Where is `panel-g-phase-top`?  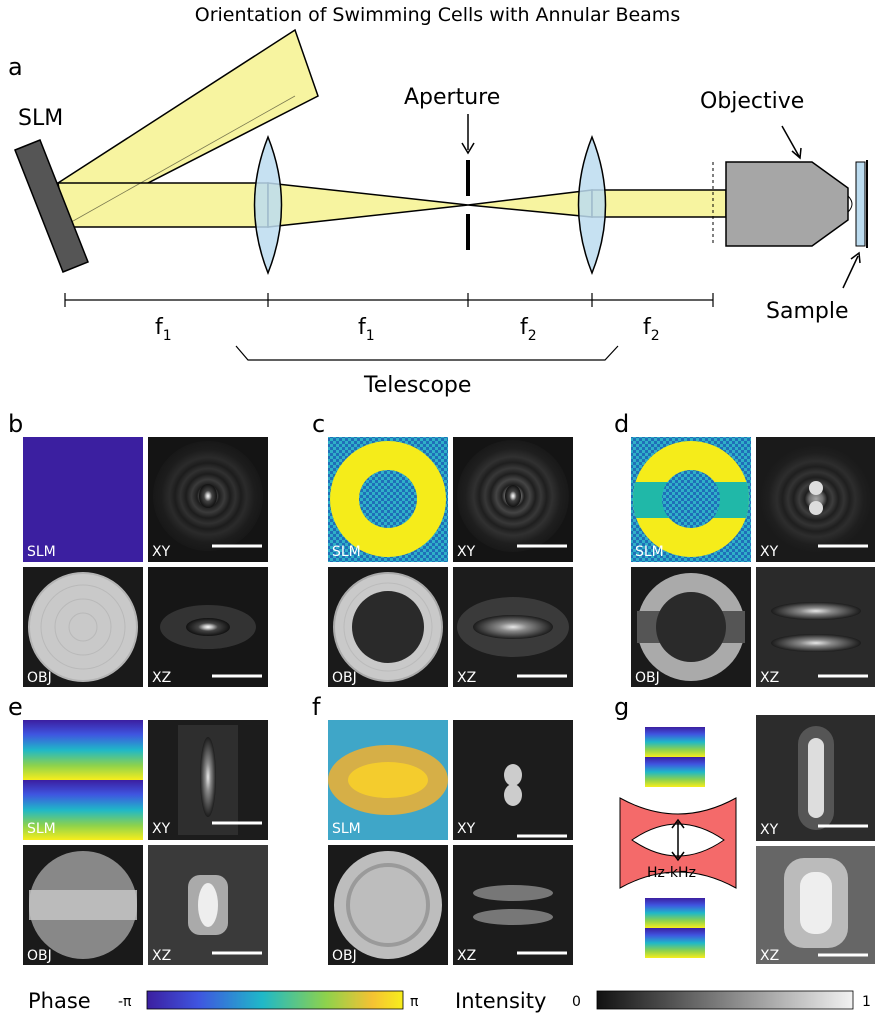
panel-g-phase-top is located at coordinates (675, 757).